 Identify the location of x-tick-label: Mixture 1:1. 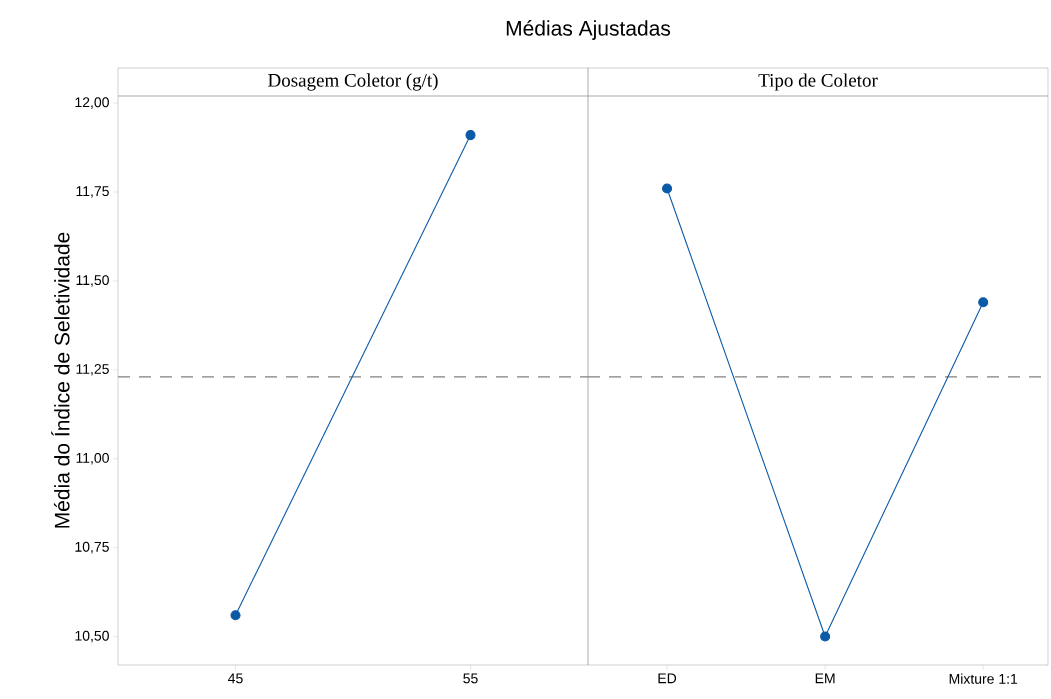
(983, 678).